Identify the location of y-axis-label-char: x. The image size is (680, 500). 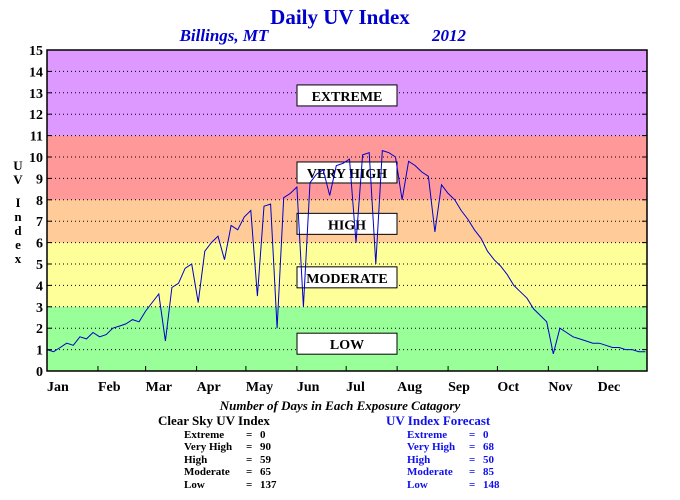
(18, 258).